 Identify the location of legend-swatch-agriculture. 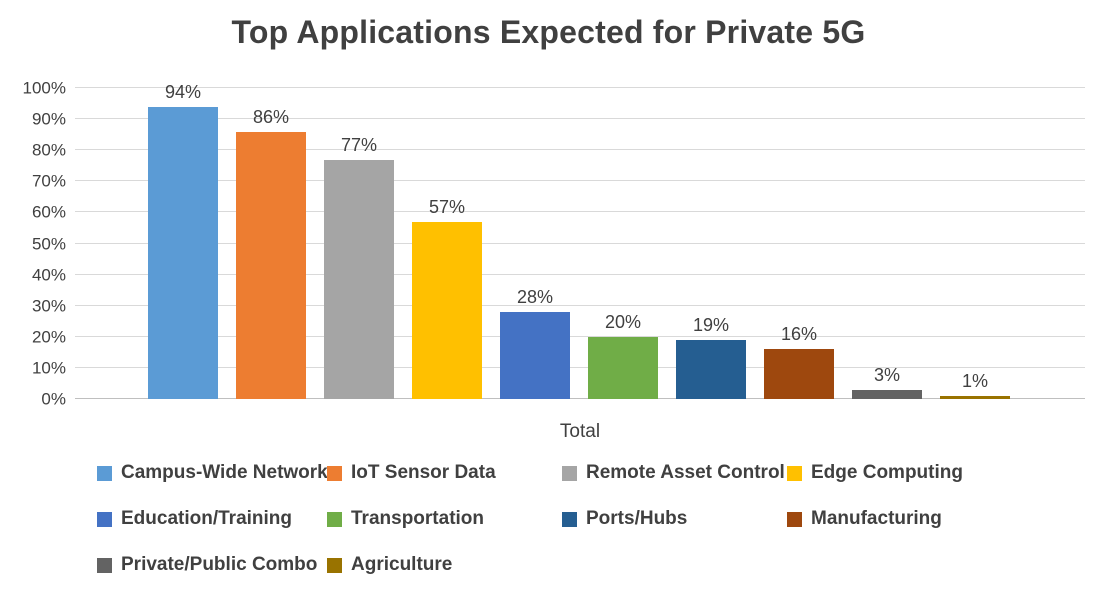
(334, 565).